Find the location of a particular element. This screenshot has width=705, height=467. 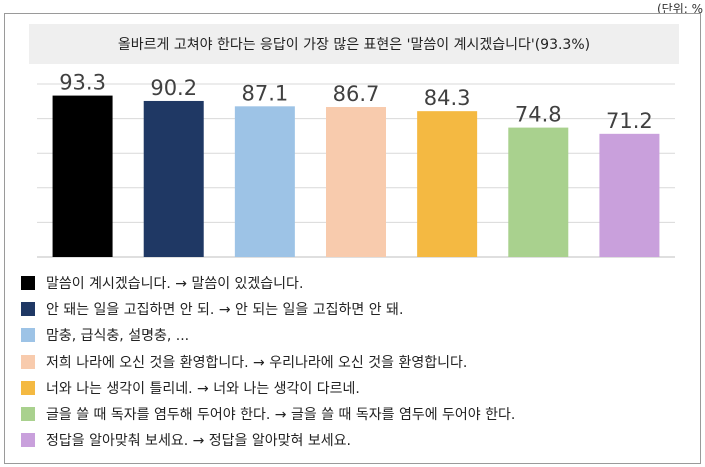

legend-label: 너와 나는 생각이 틀리네. → 너와 나는 생각이 다르네. is located at coordinates (203, 388).